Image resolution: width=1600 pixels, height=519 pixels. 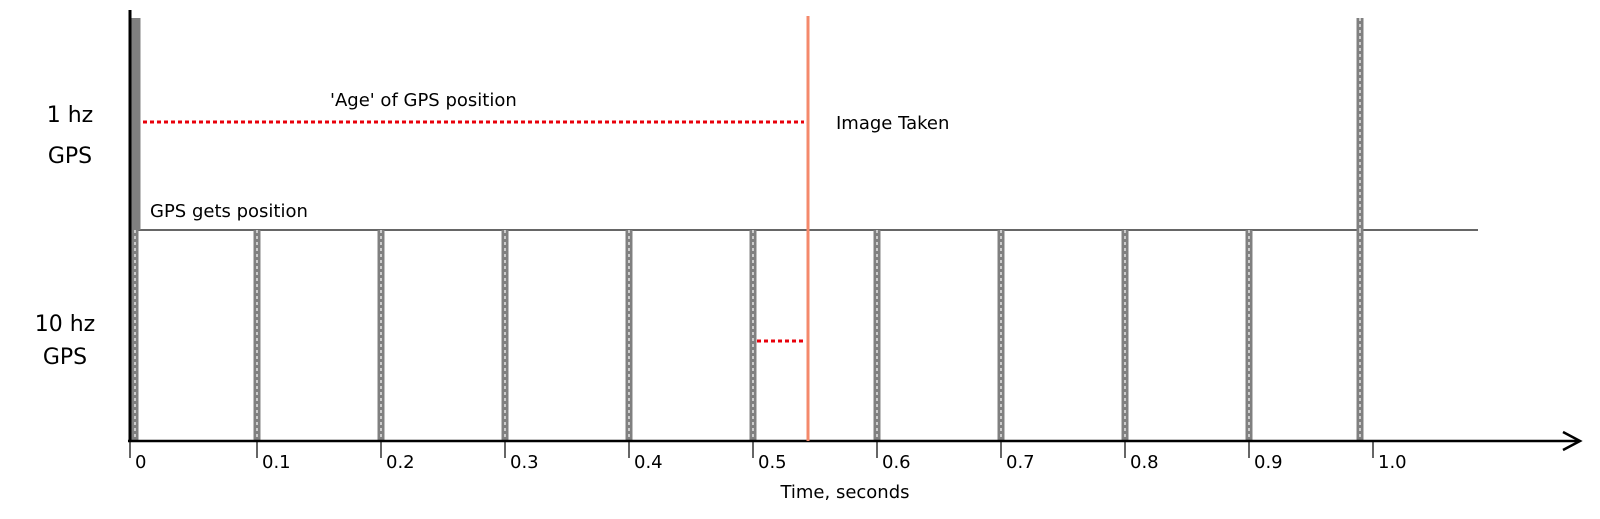 I want to click on x-tick-label-0: 0, so click(x=140, y=462).